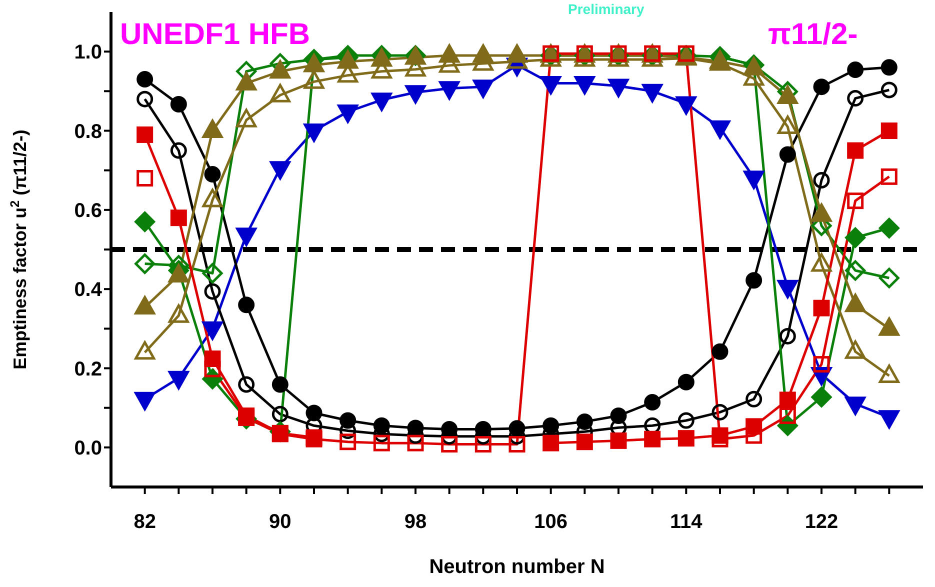 The image size is (935, 587). What do you see at coordinates (88, 131) in the screenshot?
I see `y-tick-label: 0.8` at bounding box center [88, 131].